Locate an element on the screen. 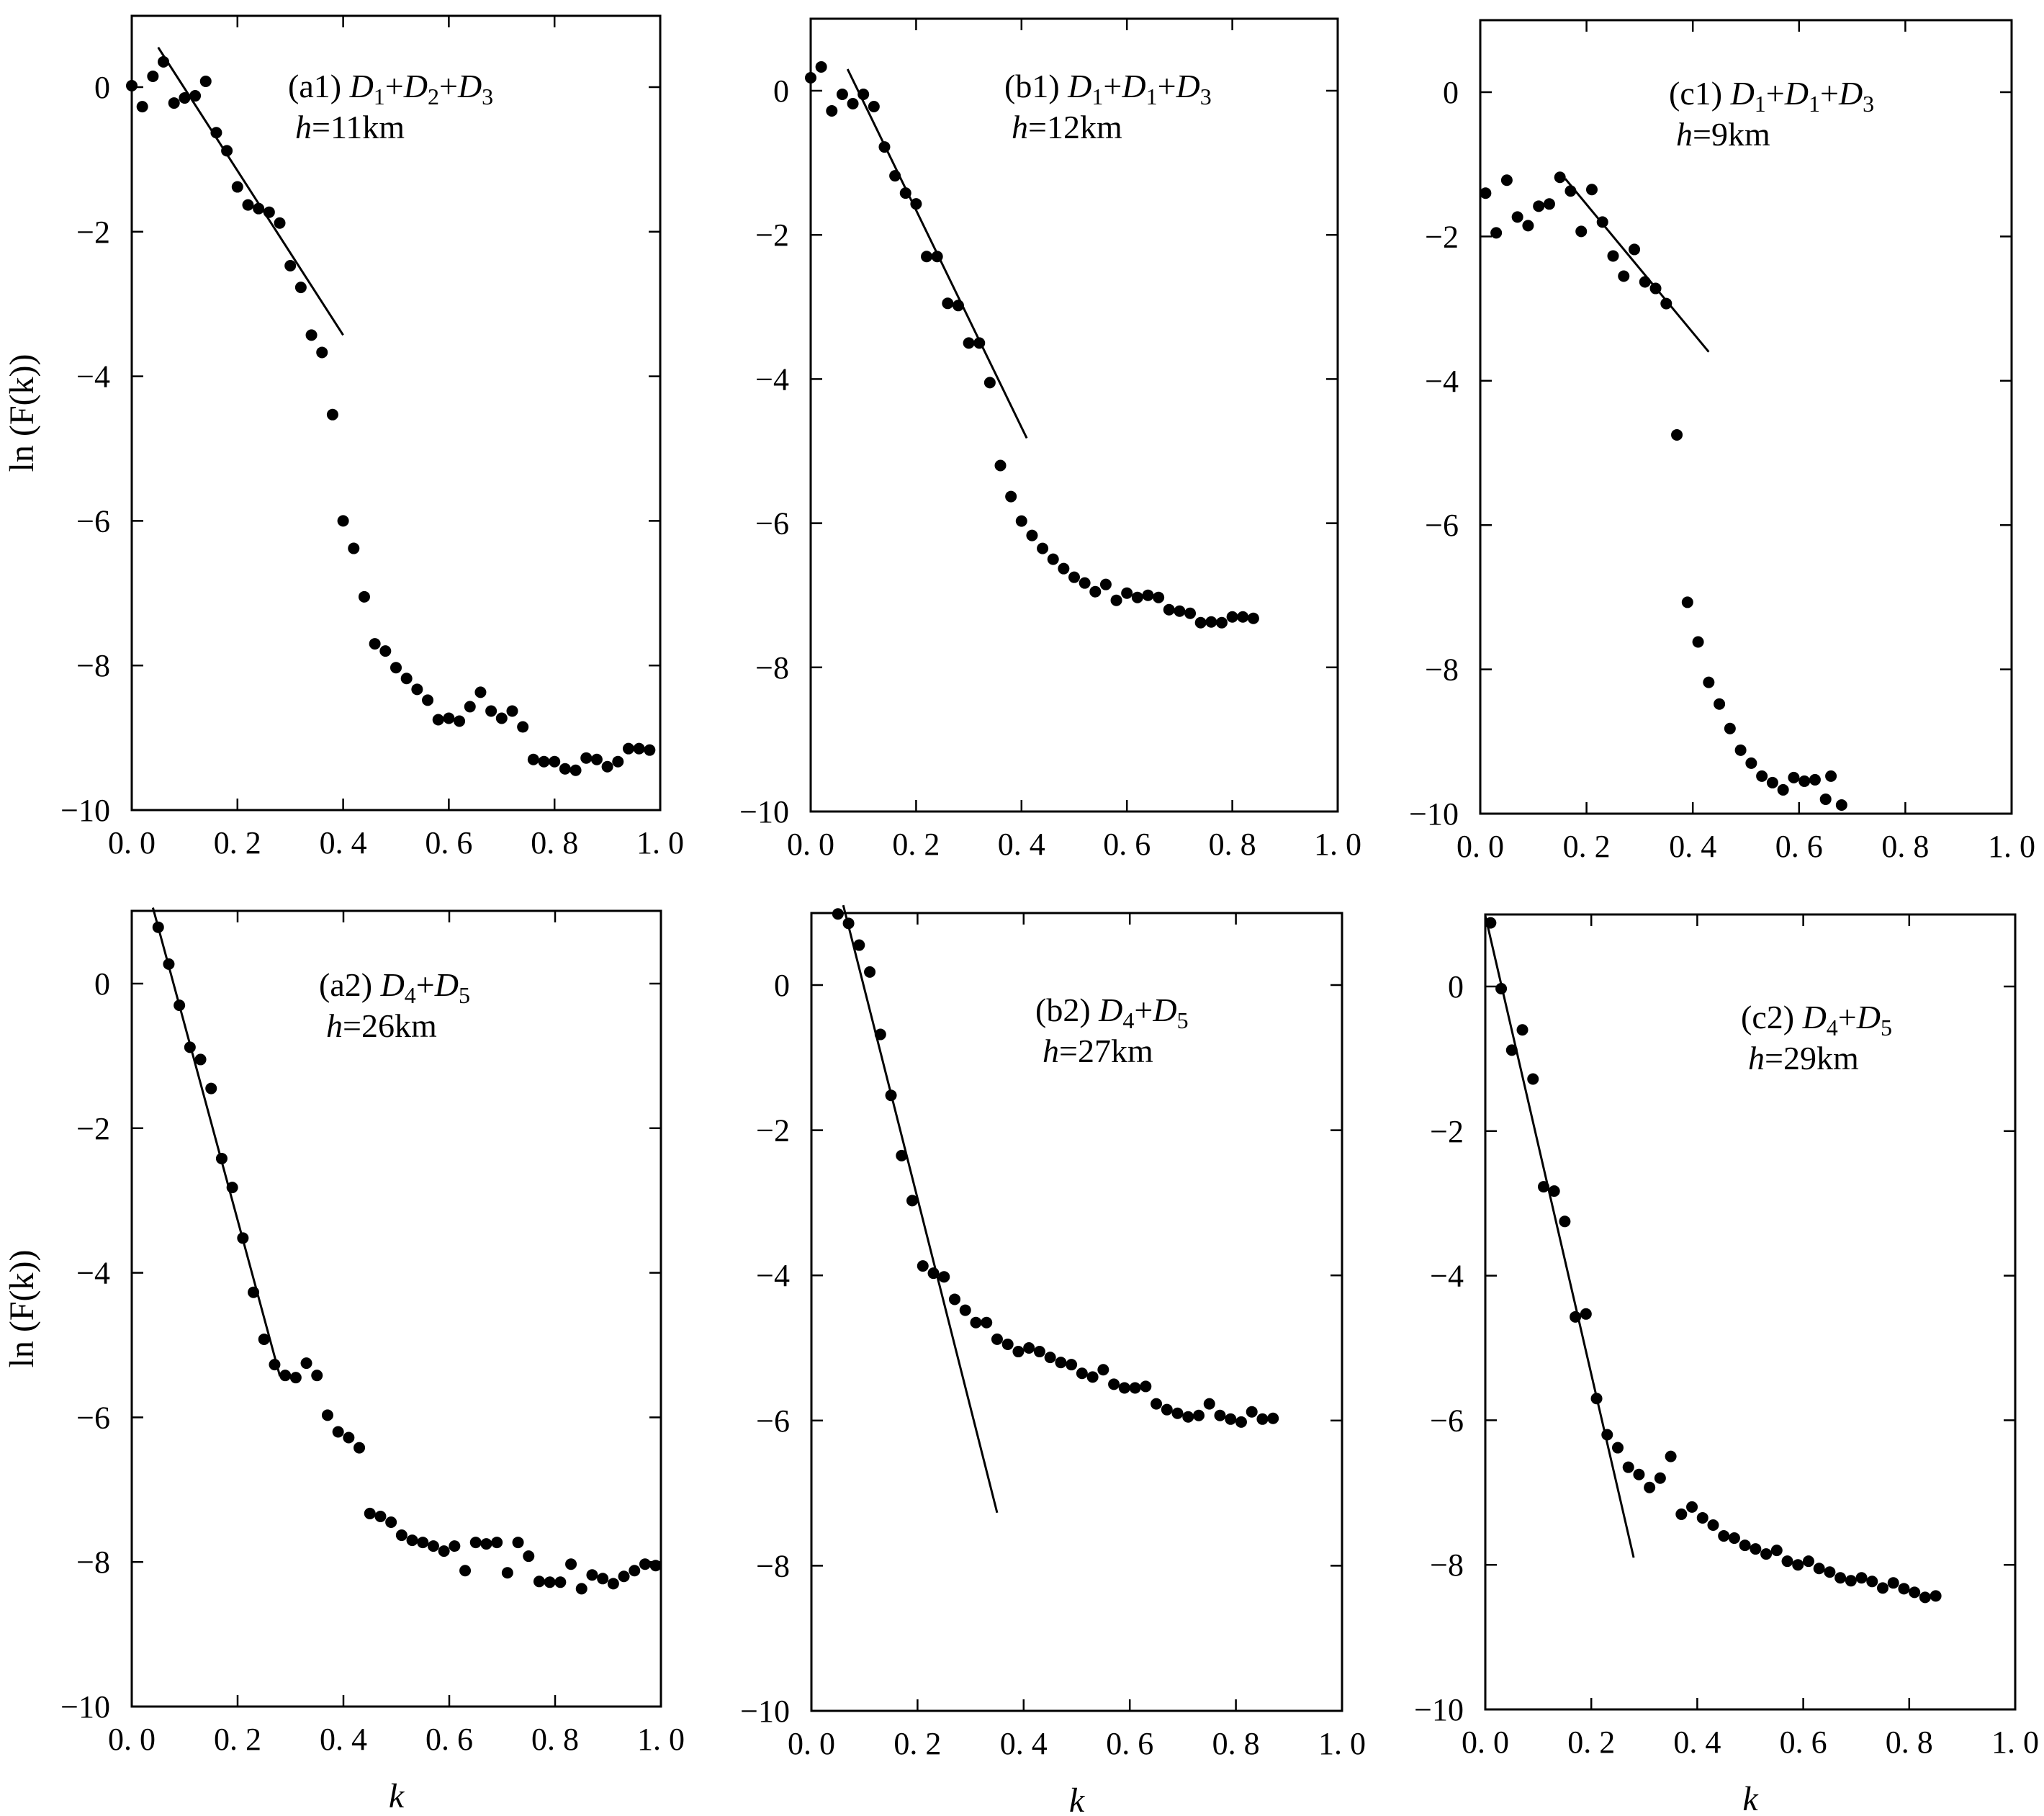 This screenshot has width=2044, height=1816. depth-value: =9km is located at coordinates (1731, 134).